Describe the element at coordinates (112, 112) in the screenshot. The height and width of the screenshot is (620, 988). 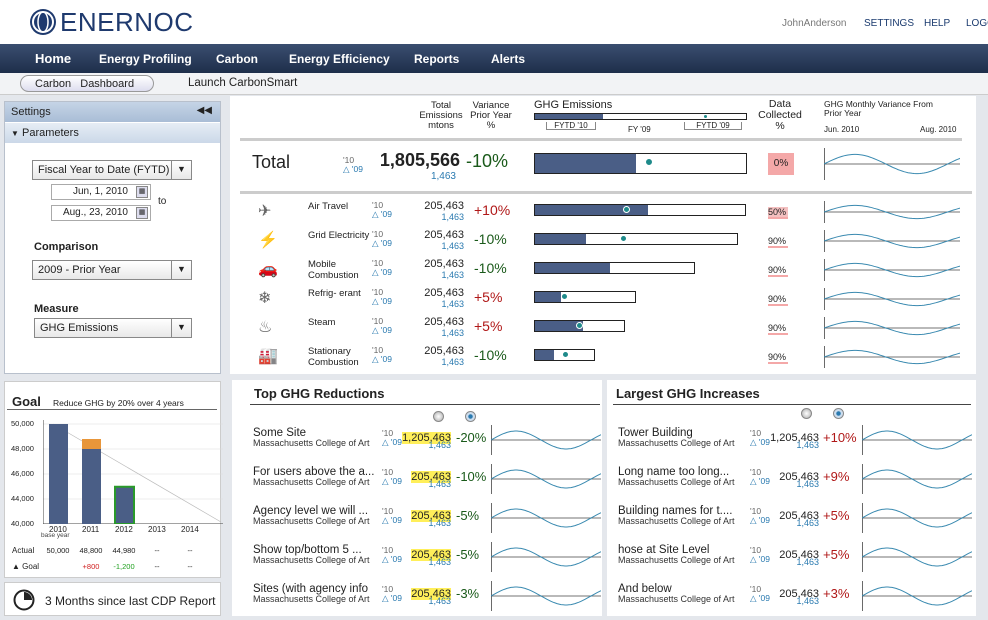
I see `settings-header: Settings ◀◀` at that location.